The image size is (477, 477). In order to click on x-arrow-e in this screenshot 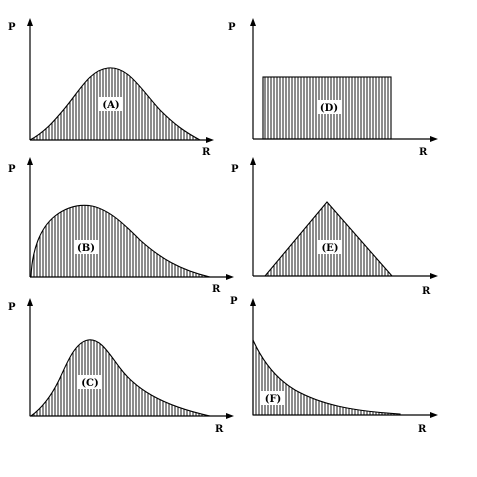, I will do `click(434, 276)`.